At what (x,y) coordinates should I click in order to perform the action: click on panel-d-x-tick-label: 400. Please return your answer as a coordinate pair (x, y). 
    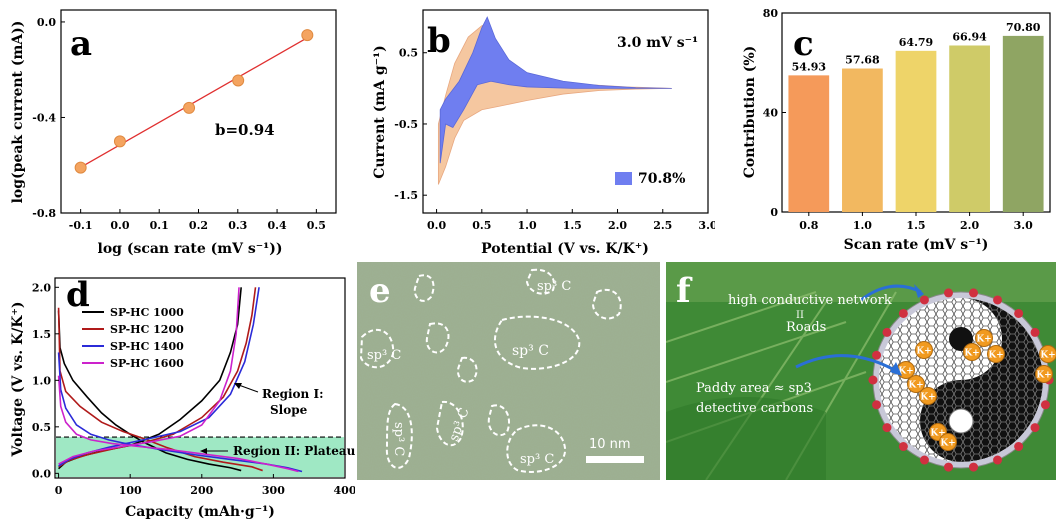
    Looking at the image, I should click on (344, 490).